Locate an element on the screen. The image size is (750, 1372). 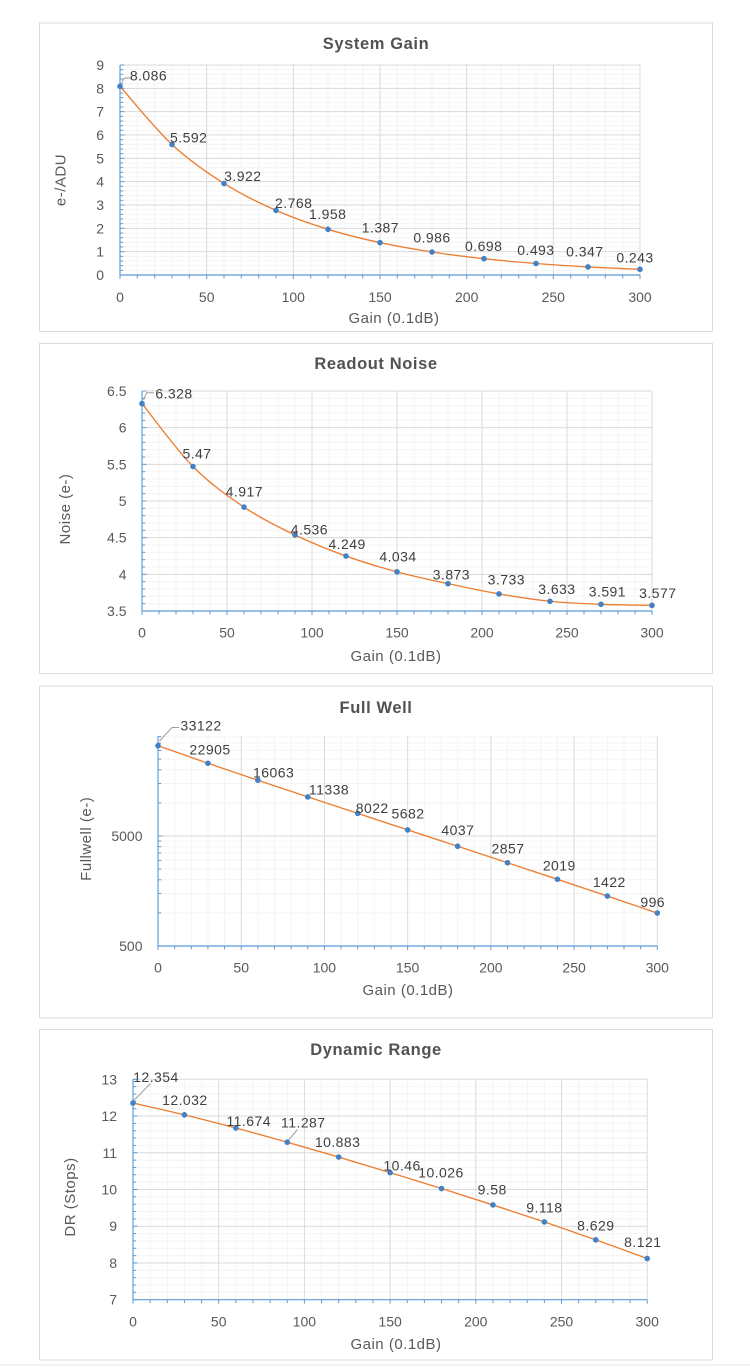
svg-text: 2.768 is located at coordinates (293, 203).